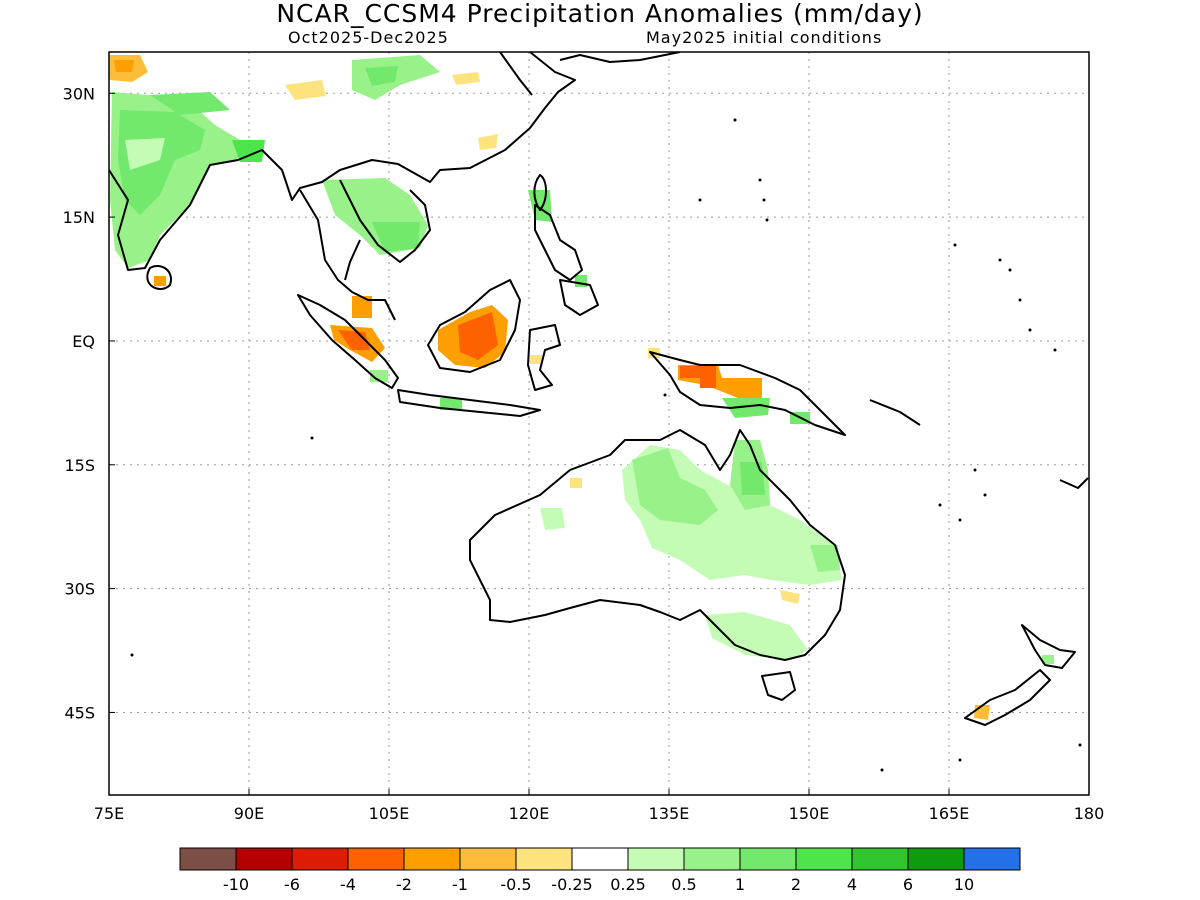 This screenshot has width=1200, height=900. Describe the element at coordinates (451, 404) in the screenshot. I see `anomaly-java-east` at that location.